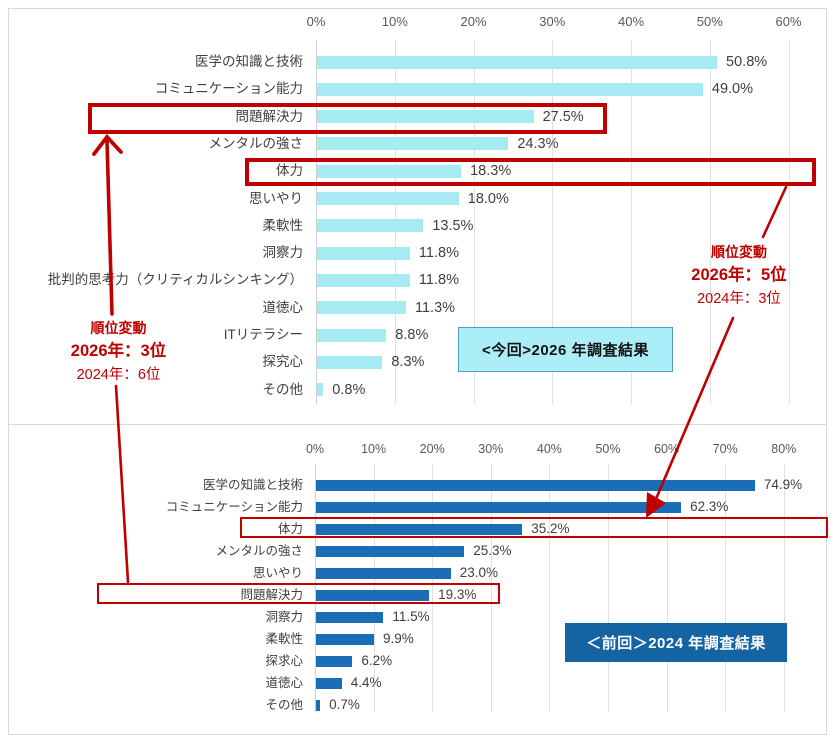 This screenshot has height=745, width=835. I want to click on caption-2026-survey: <今回>2026 年調査結果, so click(565, 349).